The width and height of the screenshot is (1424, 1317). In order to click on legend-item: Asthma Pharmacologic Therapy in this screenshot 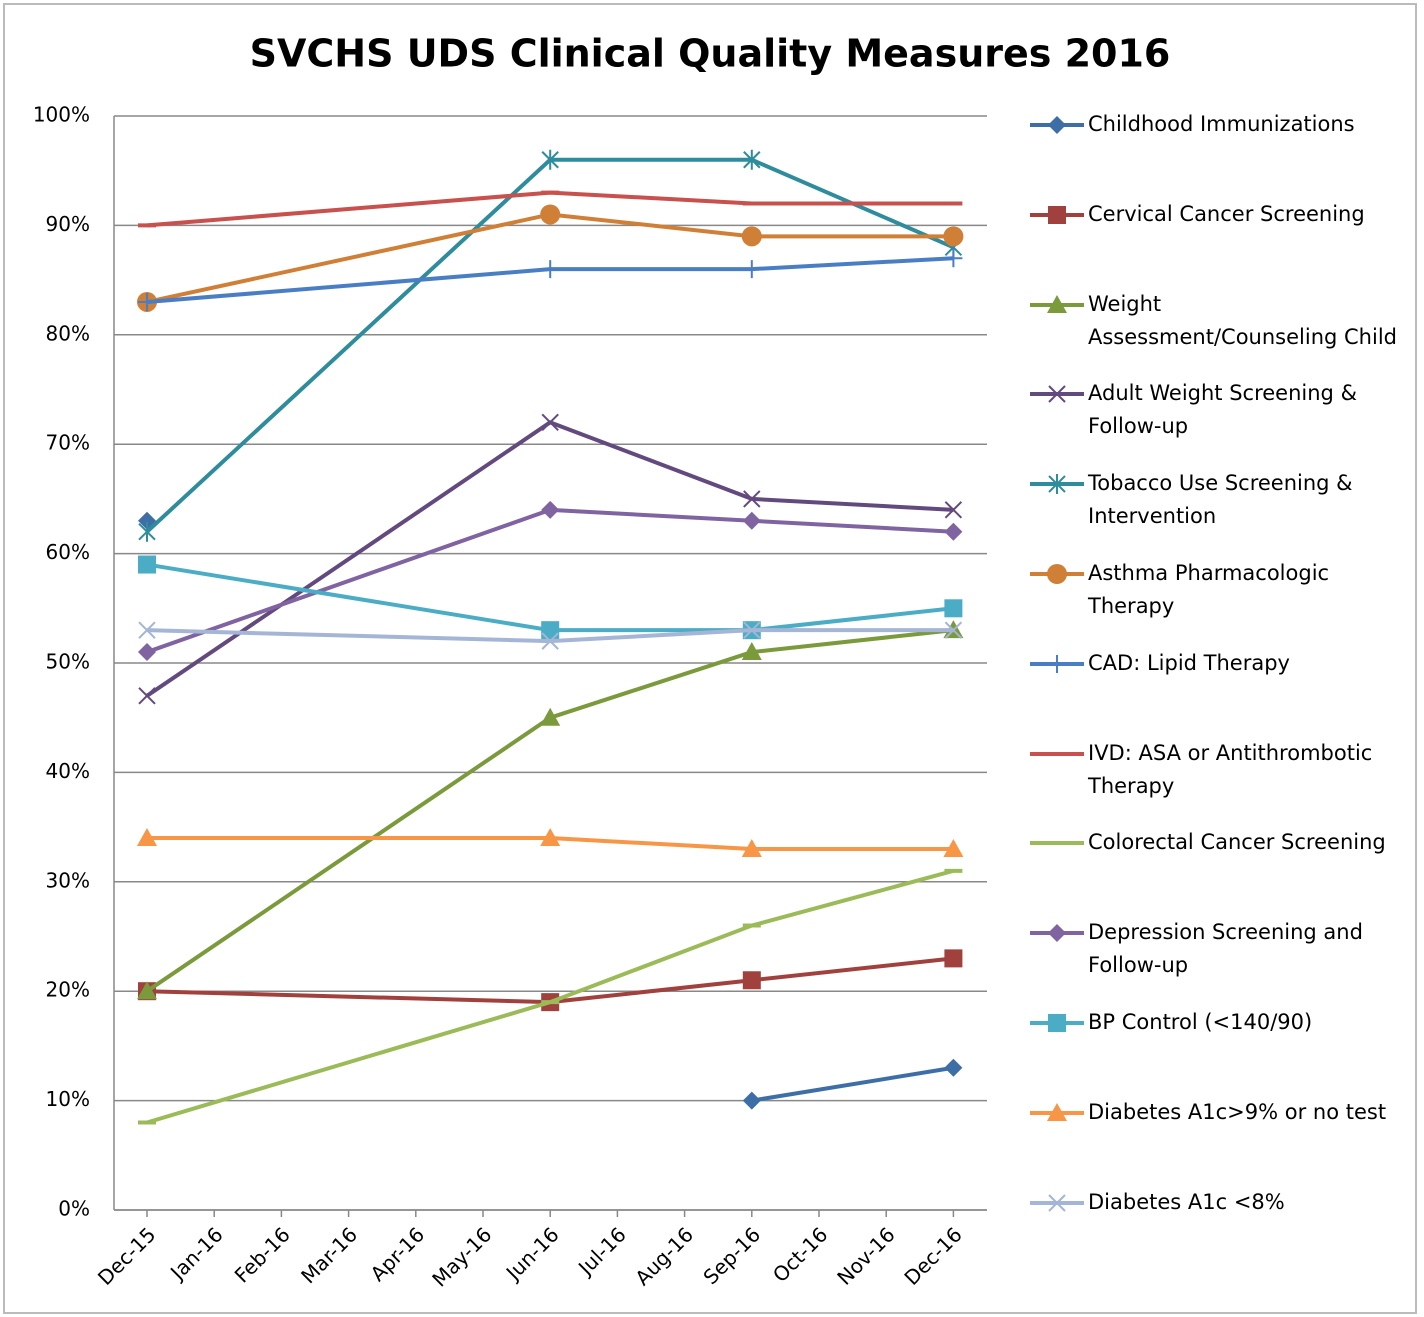, I will do `click(1218, 597)`.